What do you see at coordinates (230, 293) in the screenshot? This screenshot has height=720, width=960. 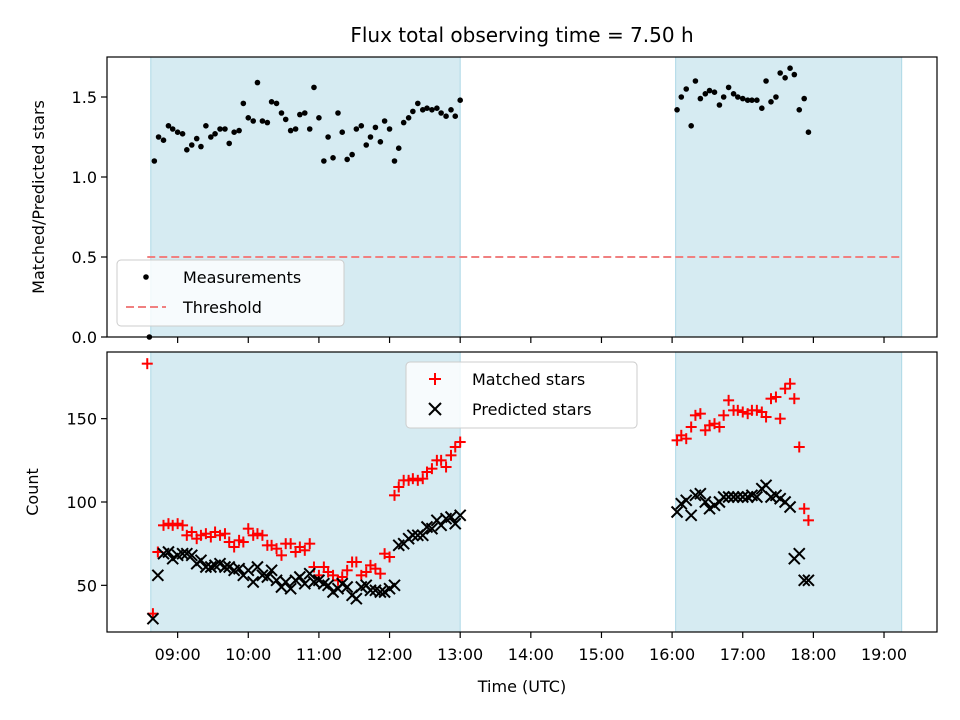 I see `top-legend: Measurements Threshold` at bounding box center [230, 293].